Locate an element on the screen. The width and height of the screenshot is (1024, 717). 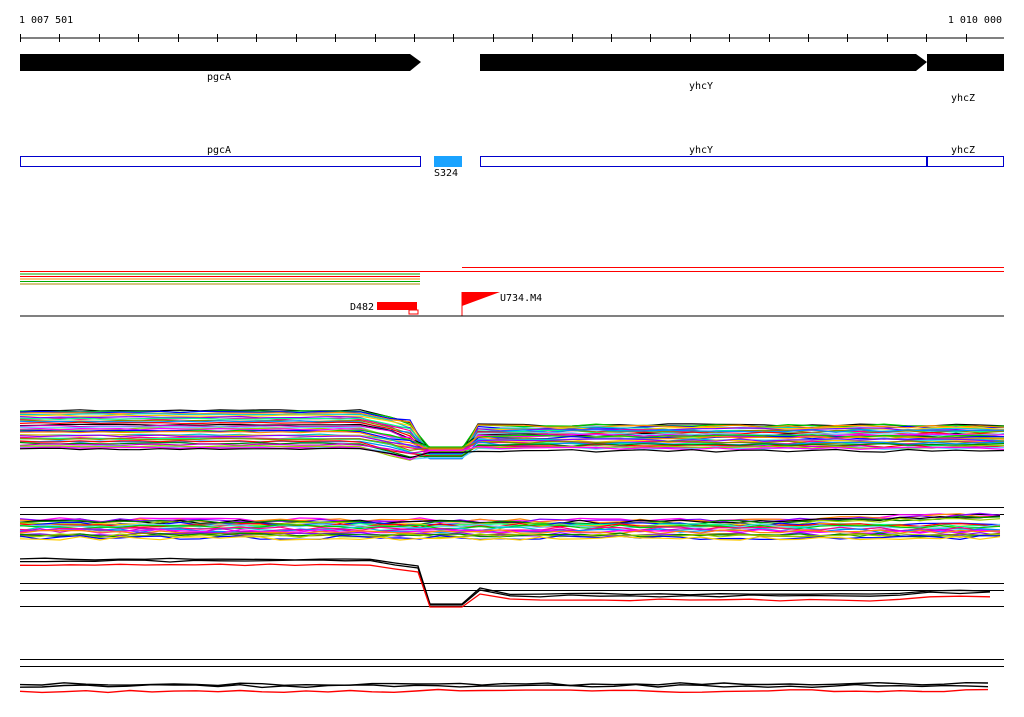
cds-label-yhcy: yhcY is located at coordinates (701, 150).